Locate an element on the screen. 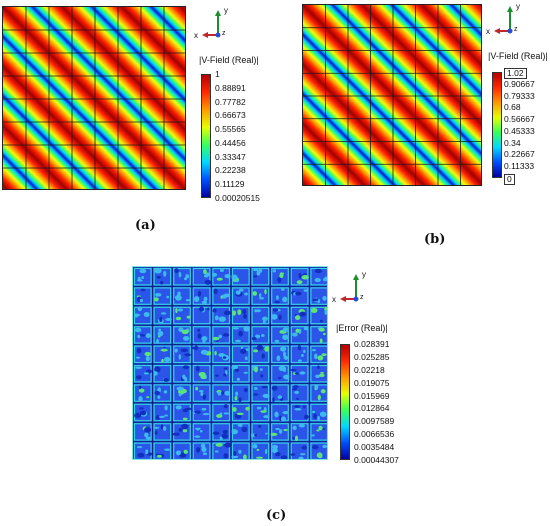  panel-b-field is located at coordinates (392, 95).